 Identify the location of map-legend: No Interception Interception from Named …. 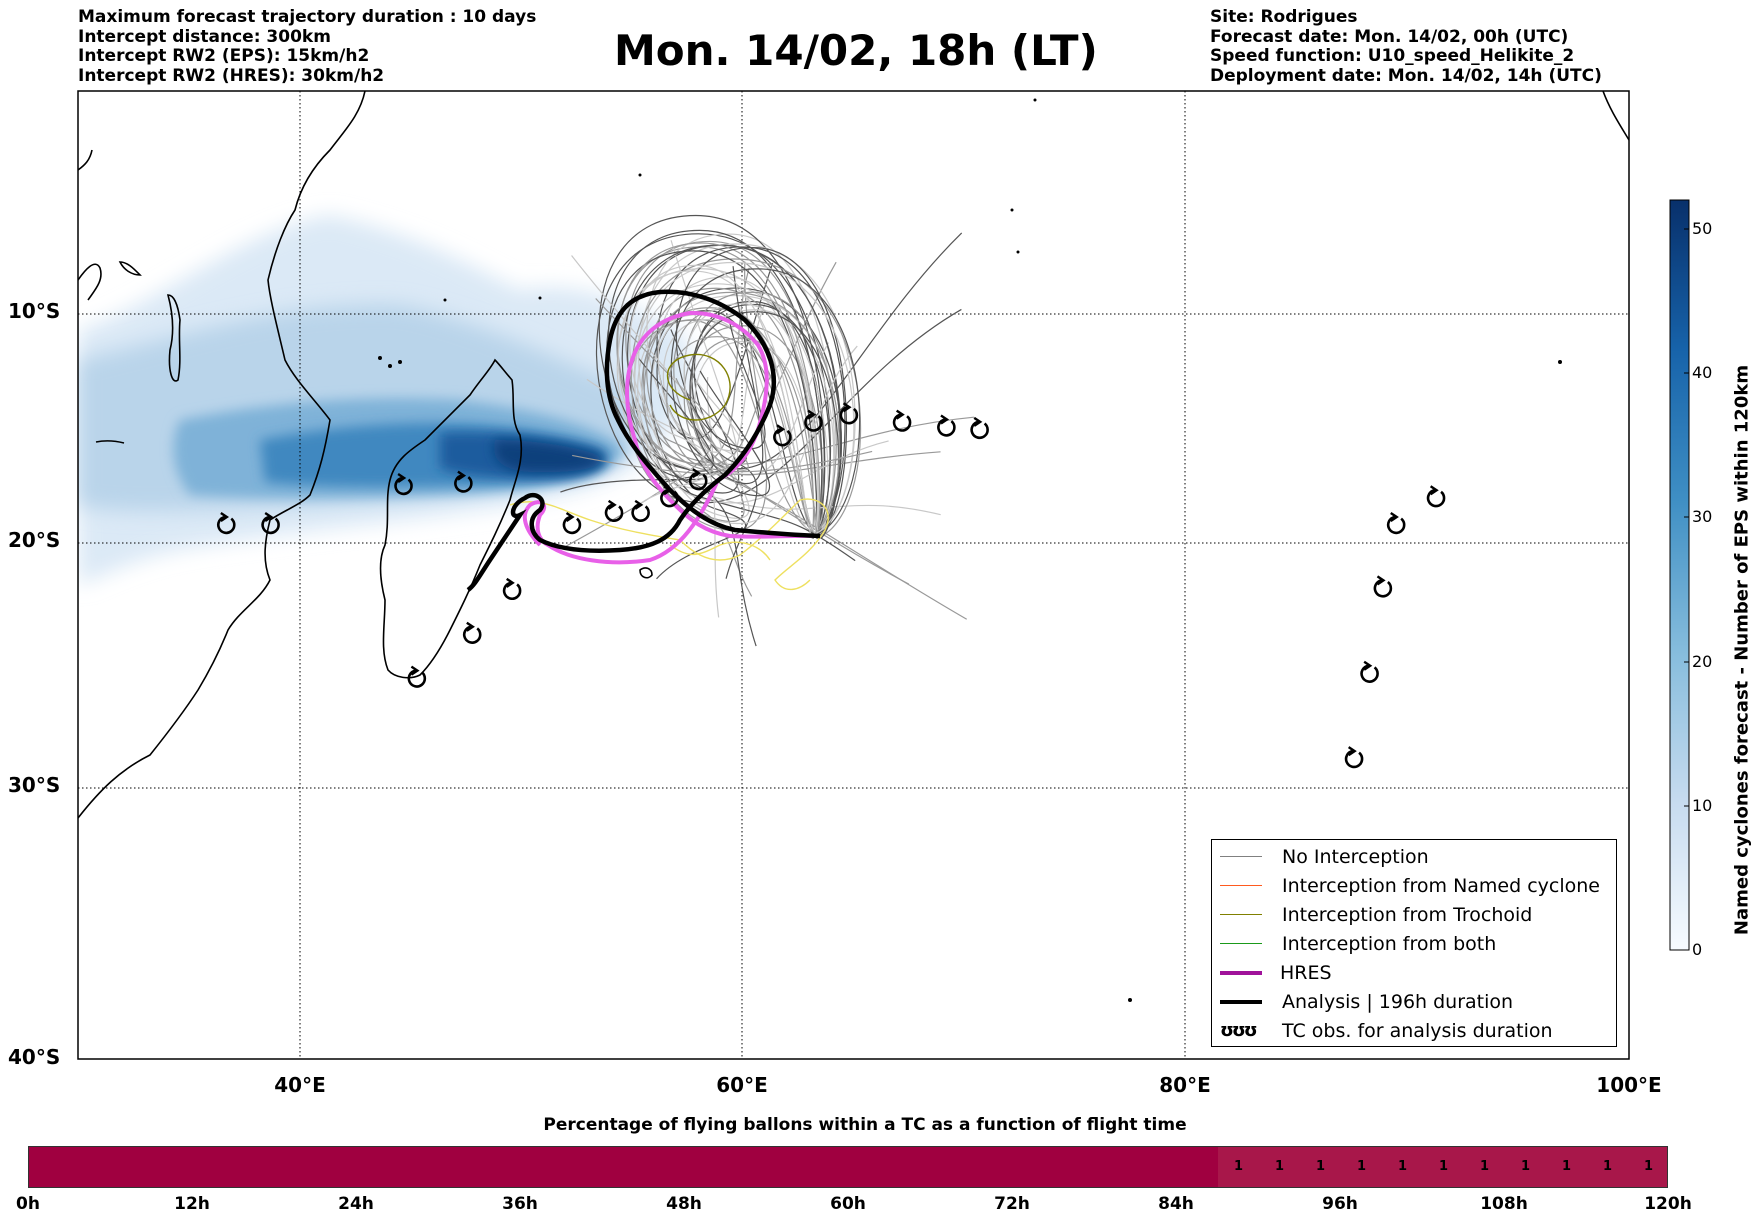
(1414, 943).